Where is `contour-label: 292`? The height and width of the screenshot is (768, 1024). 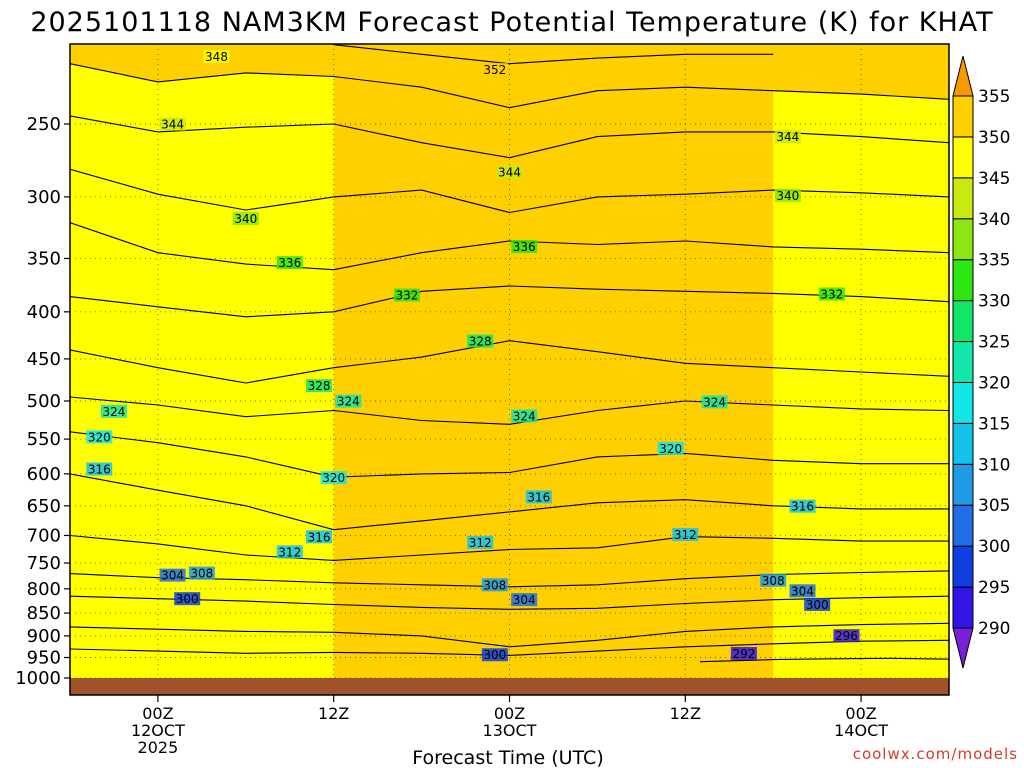
contour-label: 292 is located at coordinates (743, 654).